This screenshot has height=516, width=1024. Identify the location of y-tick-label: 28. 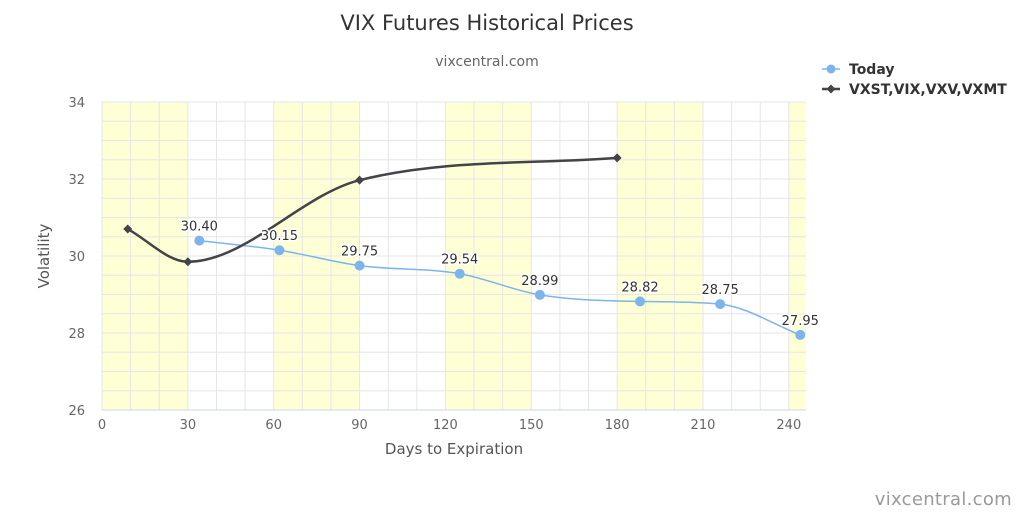
(76, 334).